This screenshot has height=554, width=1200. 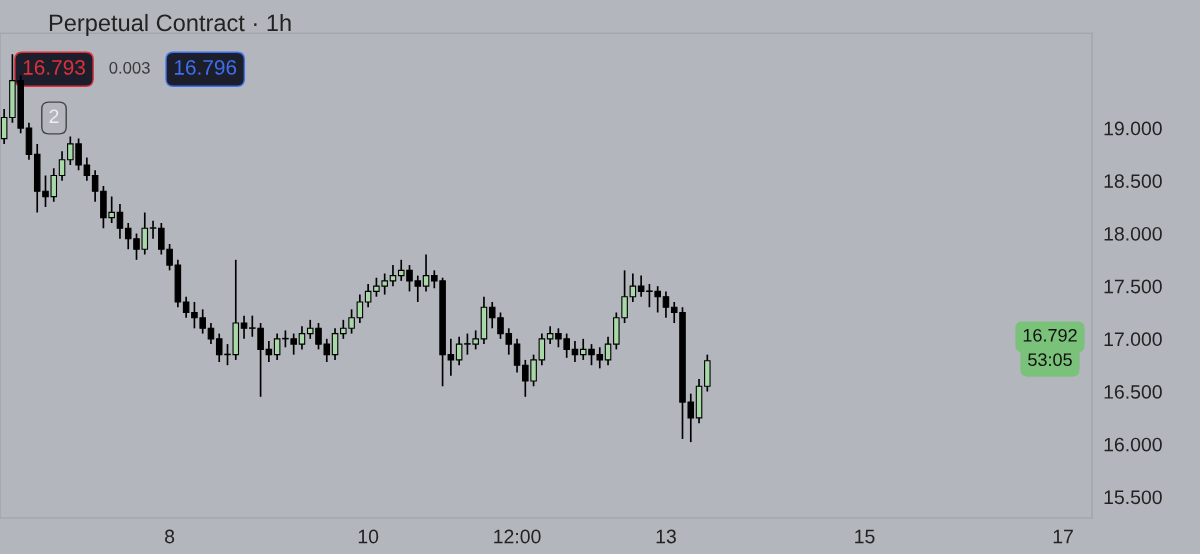 What do you see at coordinates (1133, 181) in the screenshot?
I see `y-tick-label: 18.500` at bounding box center [1133, 181].